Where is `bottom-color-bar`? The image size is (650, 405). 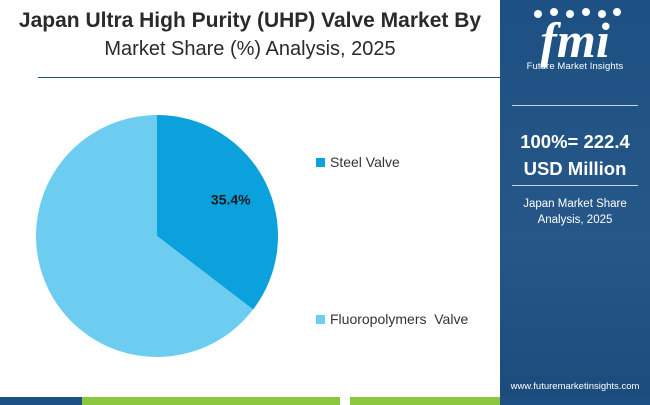 bottom-color-bar is located at coordinates (325, 401).